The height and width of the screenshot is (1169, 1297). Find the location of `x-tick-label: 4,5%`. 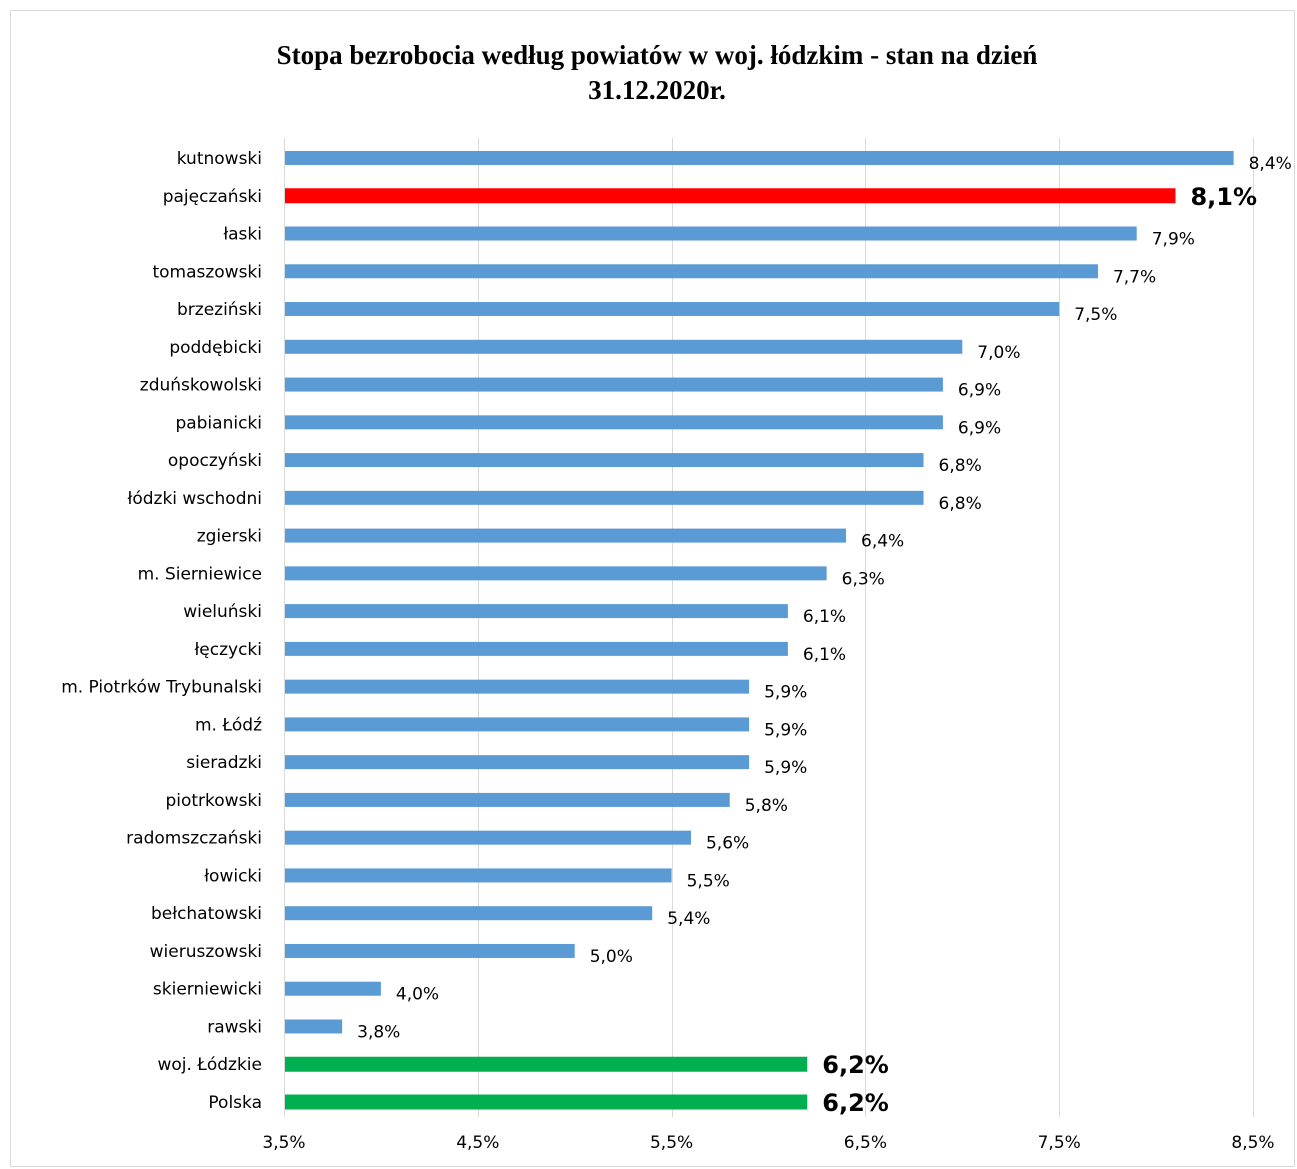

x-tick-label: 4,5% is located at coordinates (477, 1143).